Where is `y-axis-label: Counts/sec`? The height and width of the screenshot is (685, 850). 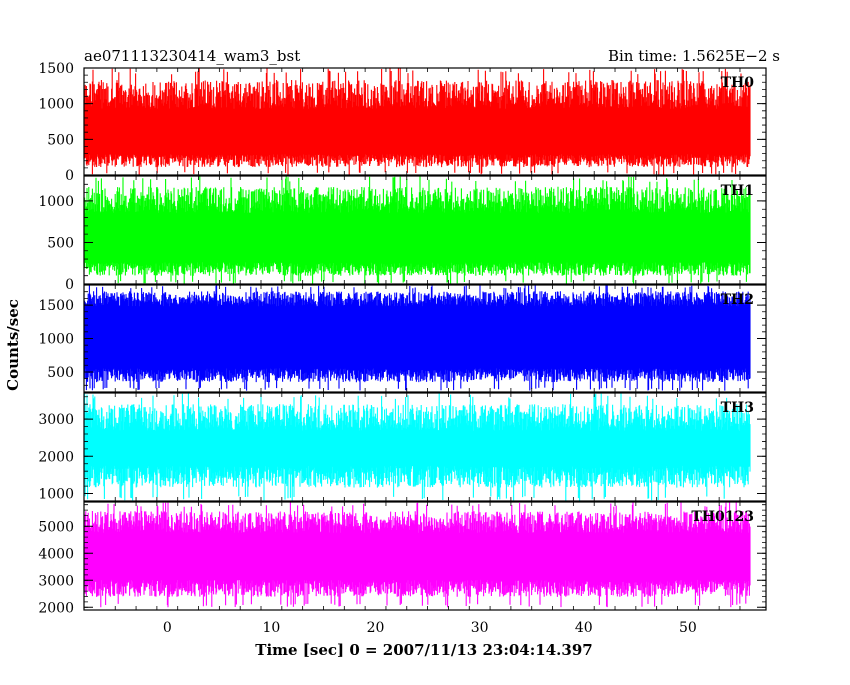 y-axis-label: Counts/sec is located at coordinates (13, 345).